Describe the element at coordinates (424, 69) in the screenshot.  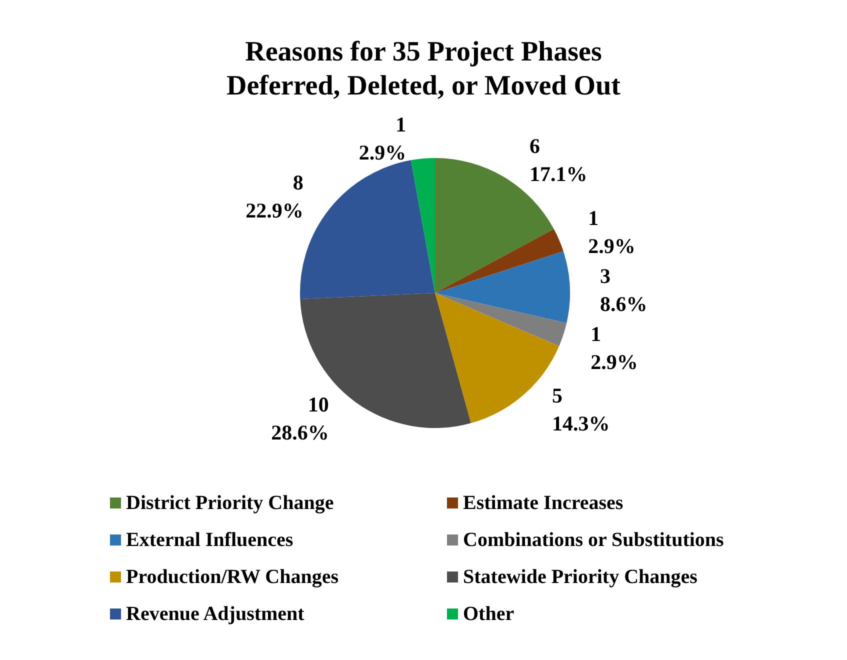
I see `chart-title: Reasons for 35 Project Phases Deferred, Deleted, or Moved Out` at that location.